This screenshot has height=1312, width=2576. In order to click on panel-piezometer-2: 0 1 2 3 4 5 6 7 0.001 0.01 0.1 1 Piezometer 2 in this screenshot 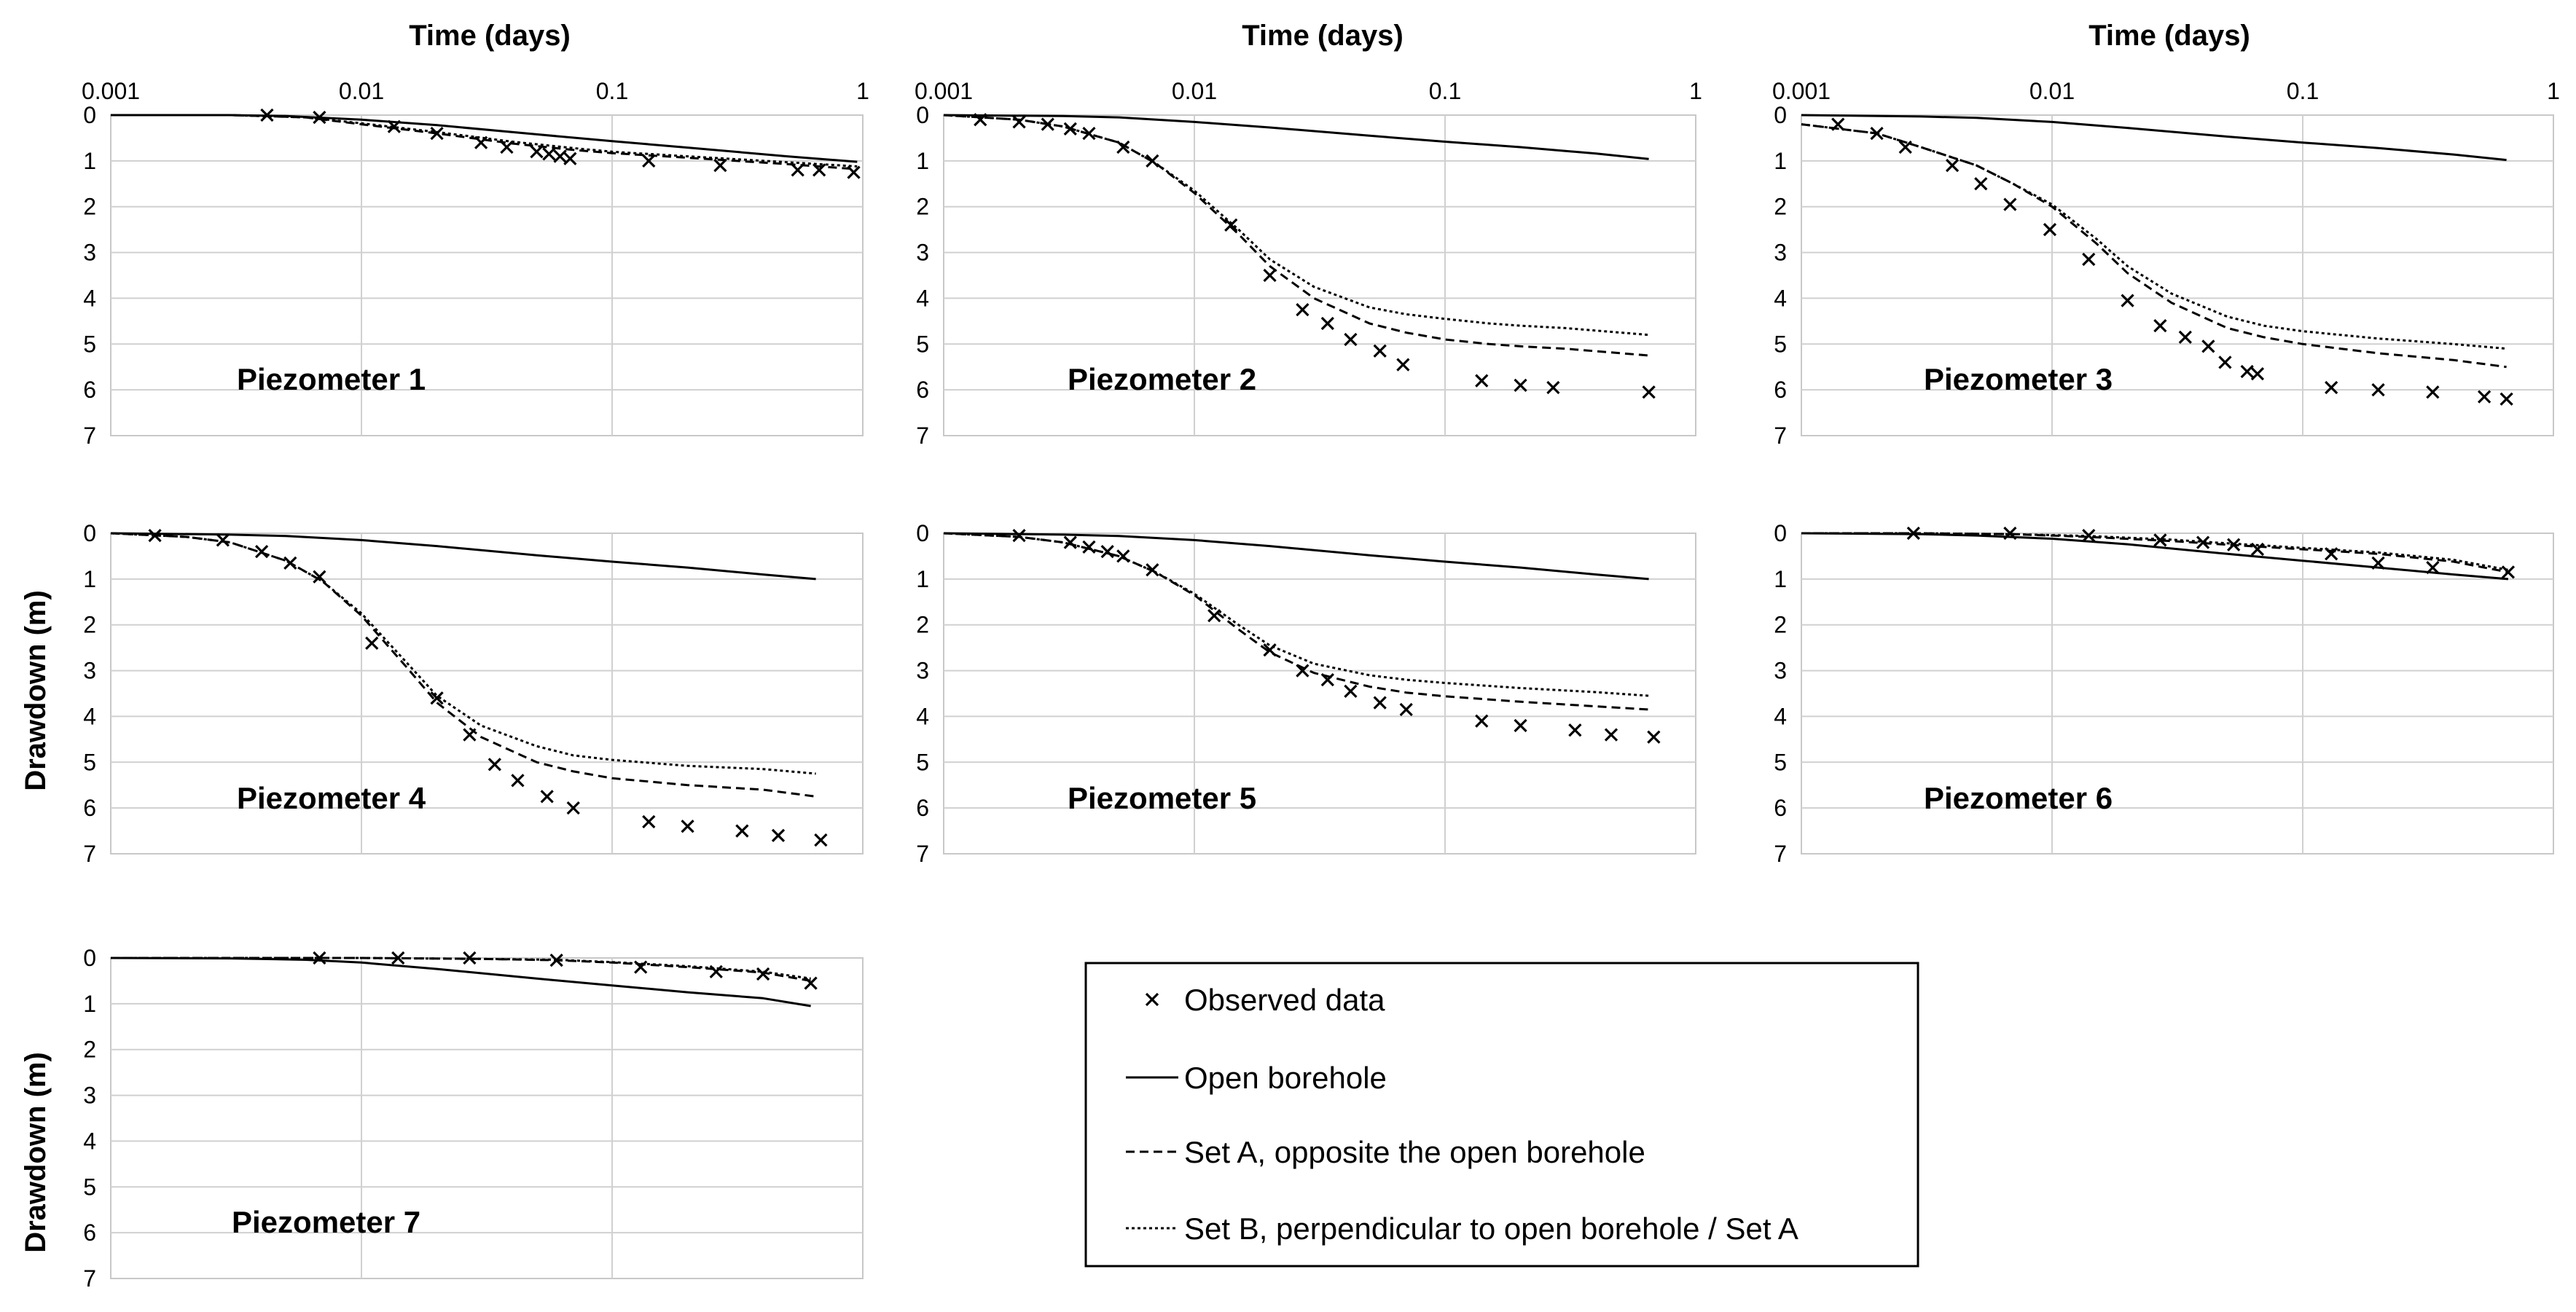, I will do `click(1308, 263)`.